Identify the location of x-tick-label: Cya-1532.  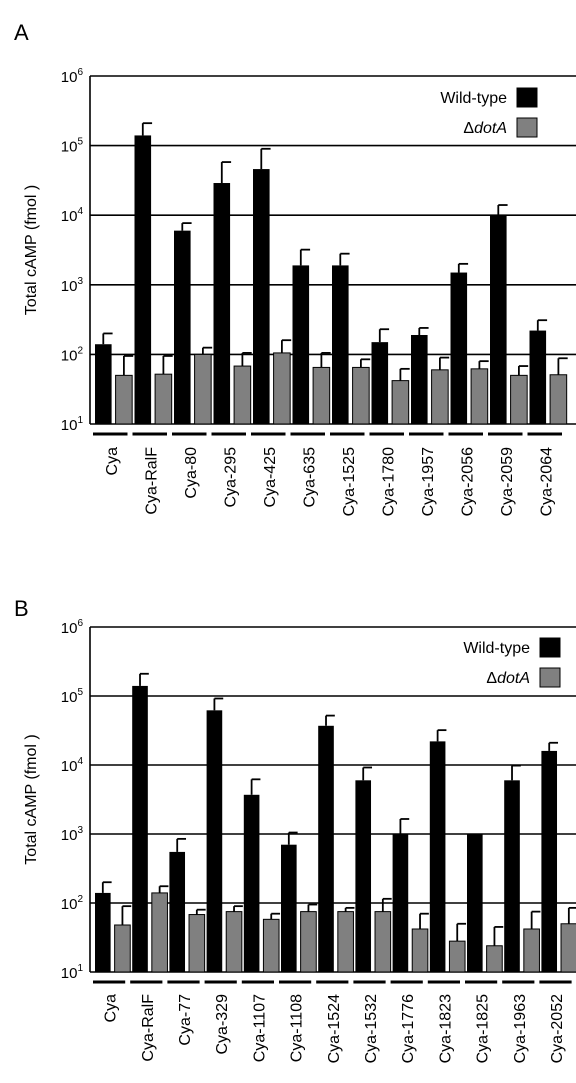
(371, 1028).